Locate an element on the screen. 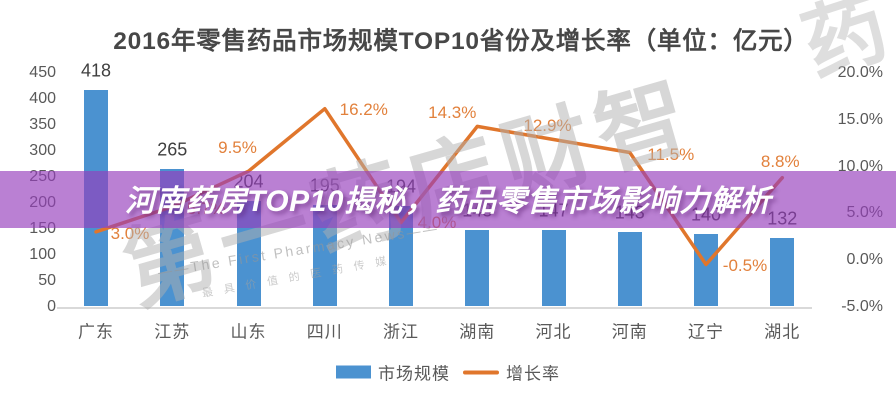 The image size is (896, 400). bar-河南 is located at coordinates (629, 269).